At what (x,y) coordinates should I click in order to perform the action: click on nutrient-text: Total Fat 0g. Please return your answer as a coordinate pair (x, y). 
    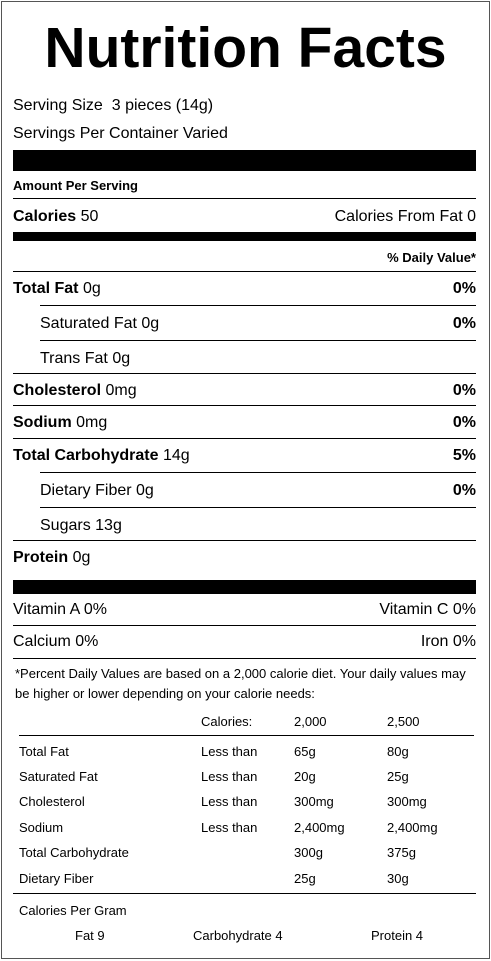
    Looking at the image, I should click on (57, 289).